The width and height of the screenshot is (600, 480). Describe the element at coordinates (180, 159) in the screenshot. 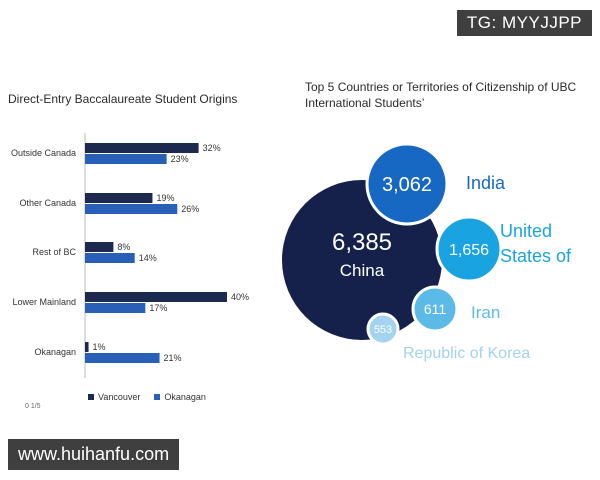

I see `bar-value-label-okanagan-0: 23%` at that location.